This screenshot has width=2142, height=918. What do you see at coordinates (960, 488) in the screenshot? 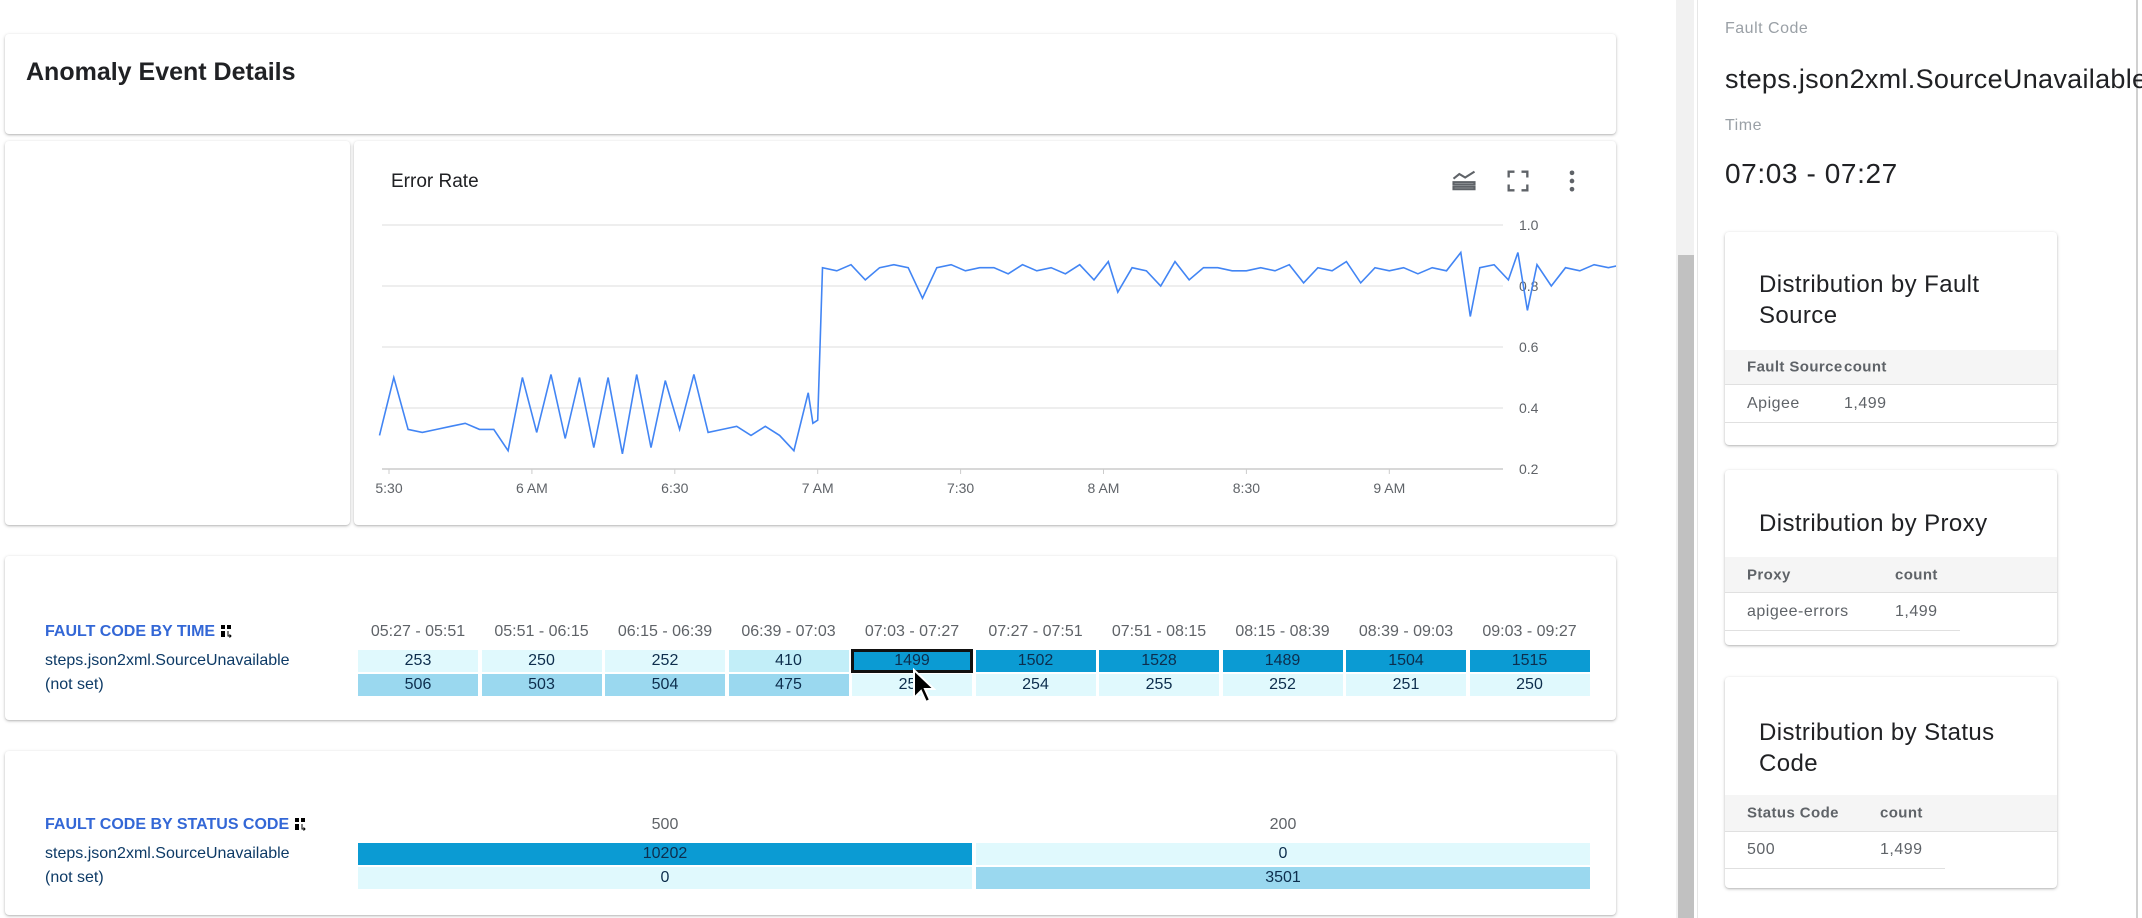
I see `x-tick-label: 7:30` at bounding box center [960, 488].